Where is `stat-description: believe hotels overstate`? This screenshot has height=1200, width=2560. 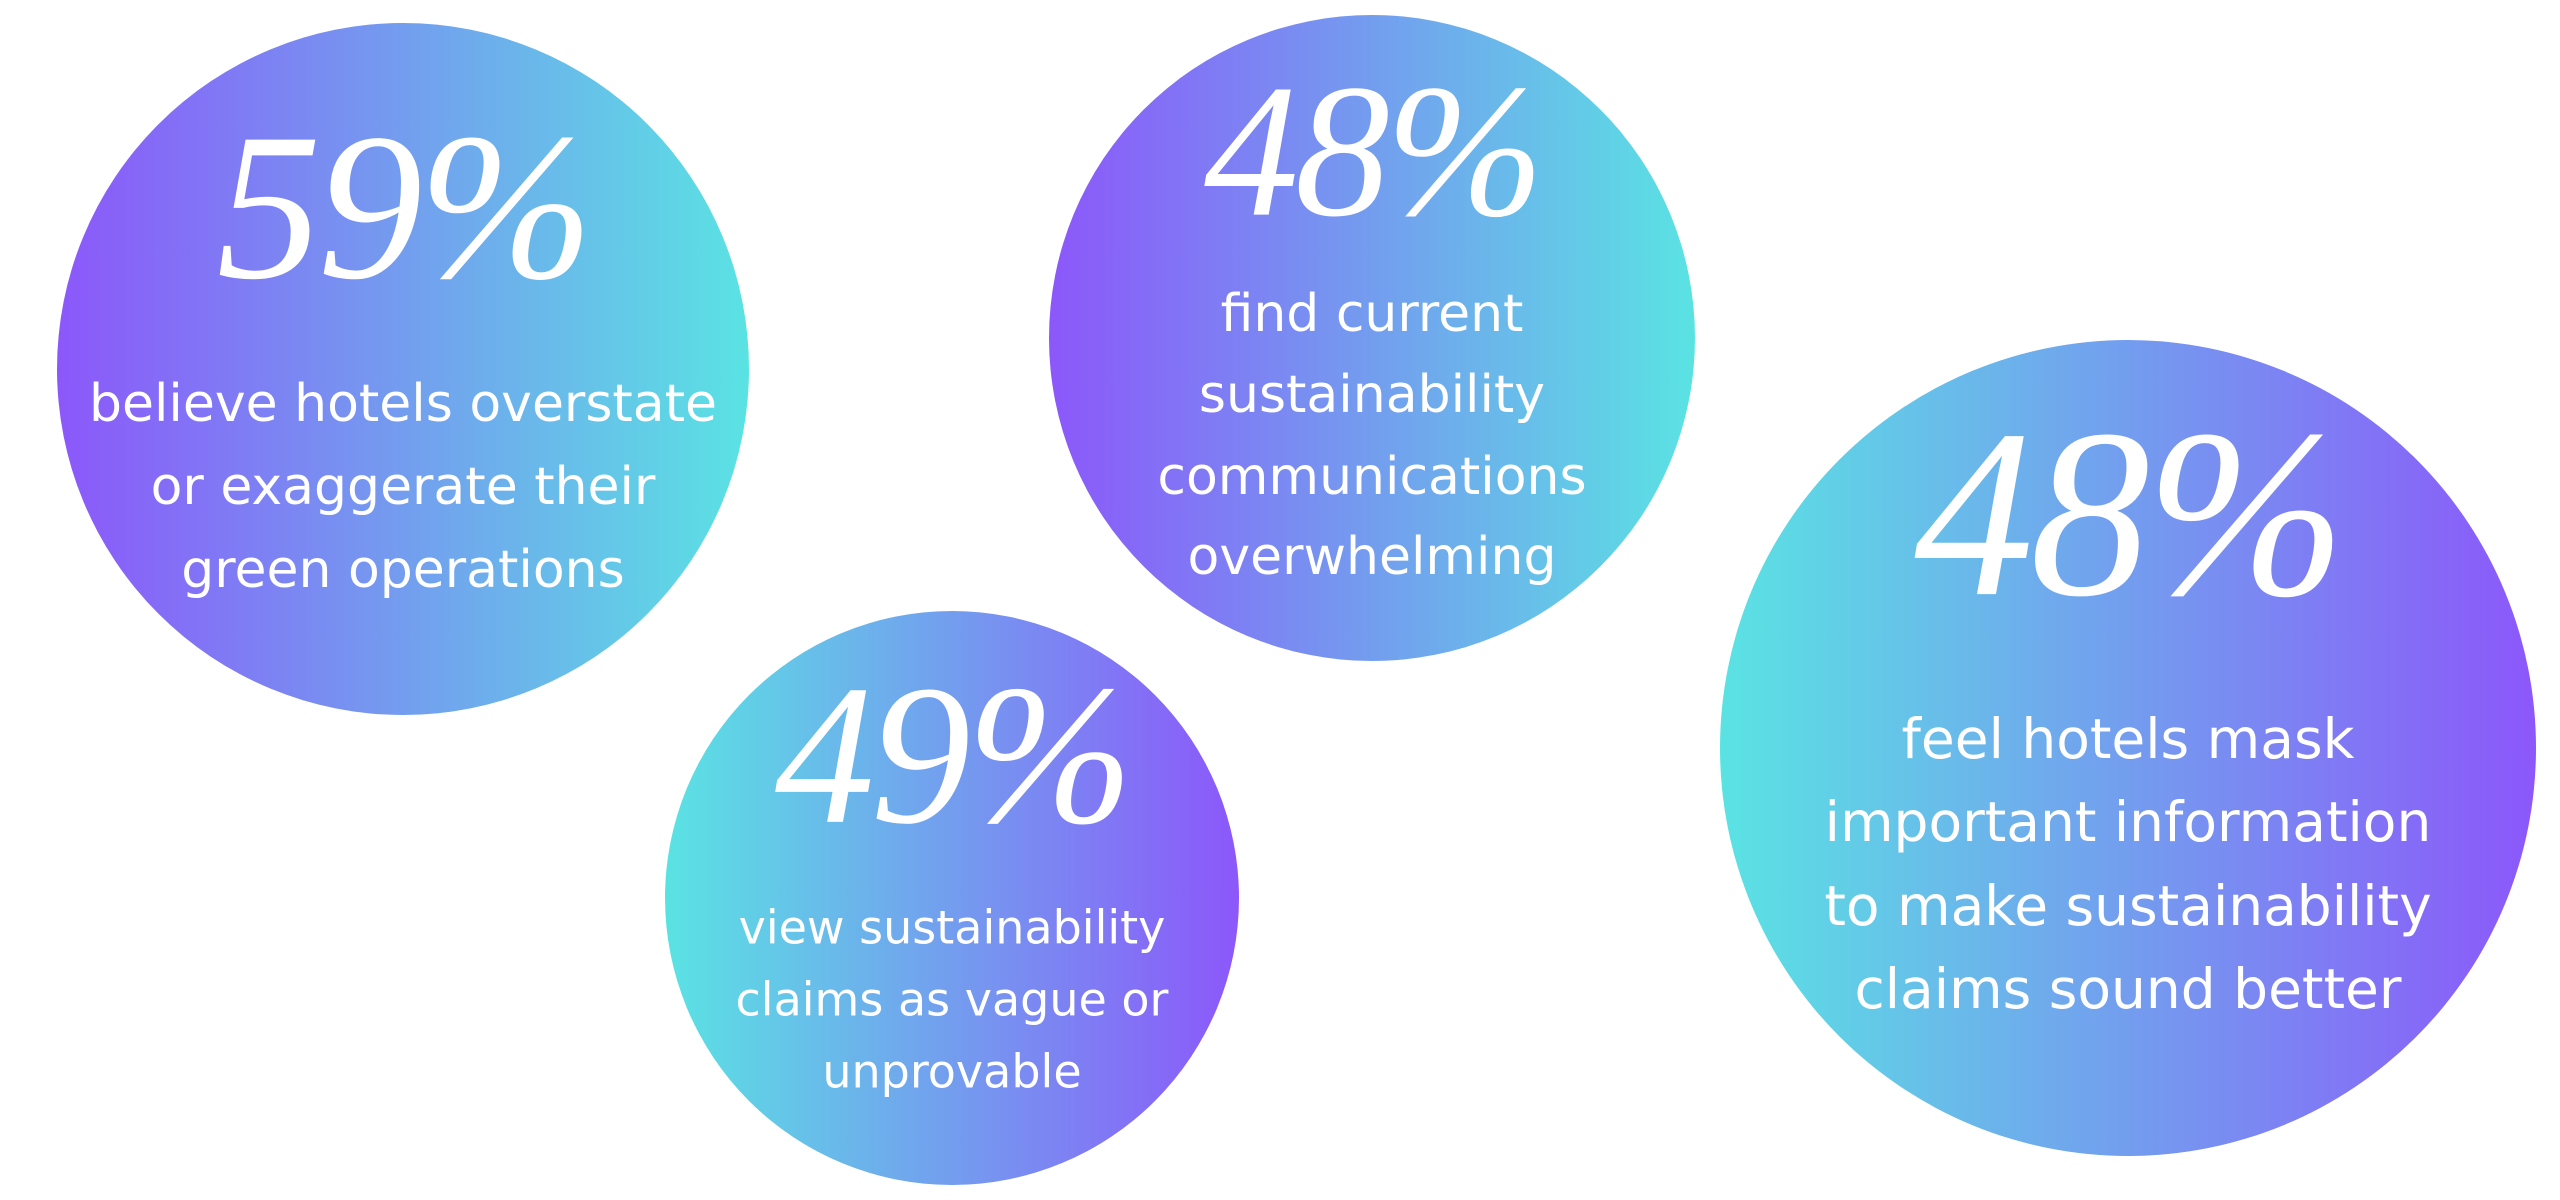 stat-description: believe hotels overstate is located at coordinates (403, 404).